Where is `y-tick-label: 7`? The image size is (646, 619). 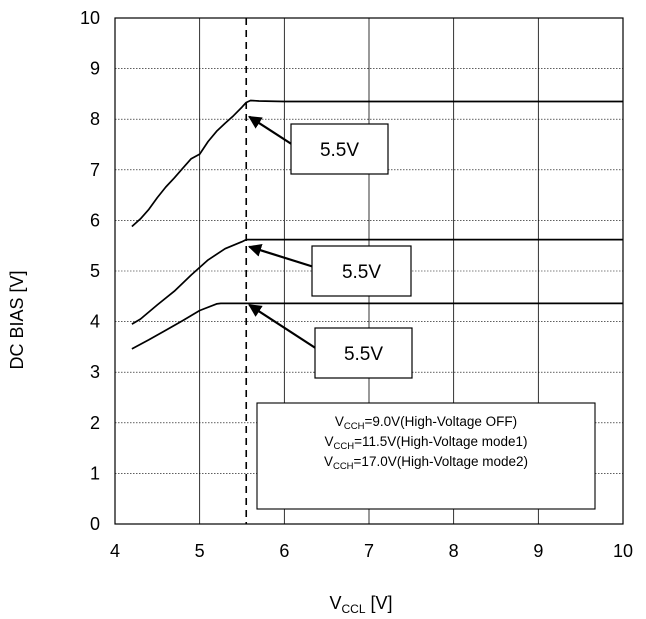
y-tick-label: 7 is located at coordinates (95, 170).